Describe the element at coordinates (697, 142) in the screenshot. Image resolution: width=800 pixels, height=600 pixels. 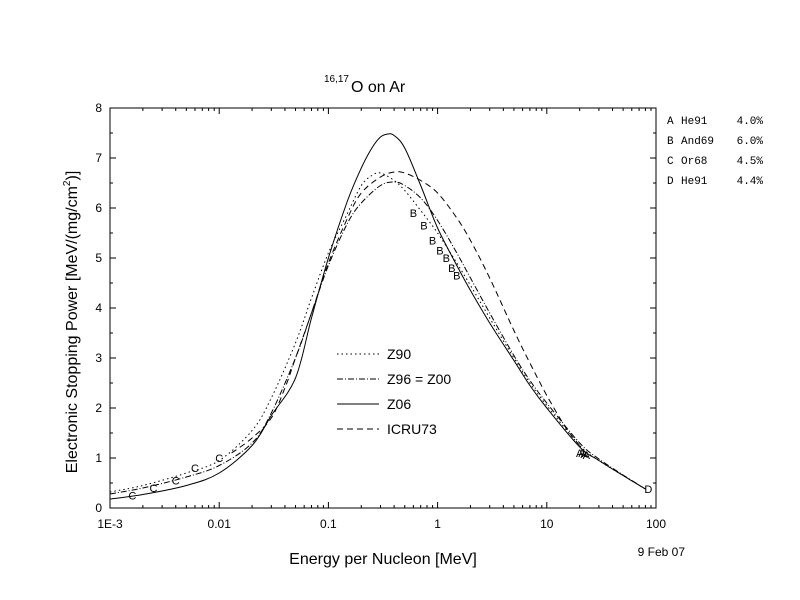
I see `reference-source: And69` at that location.